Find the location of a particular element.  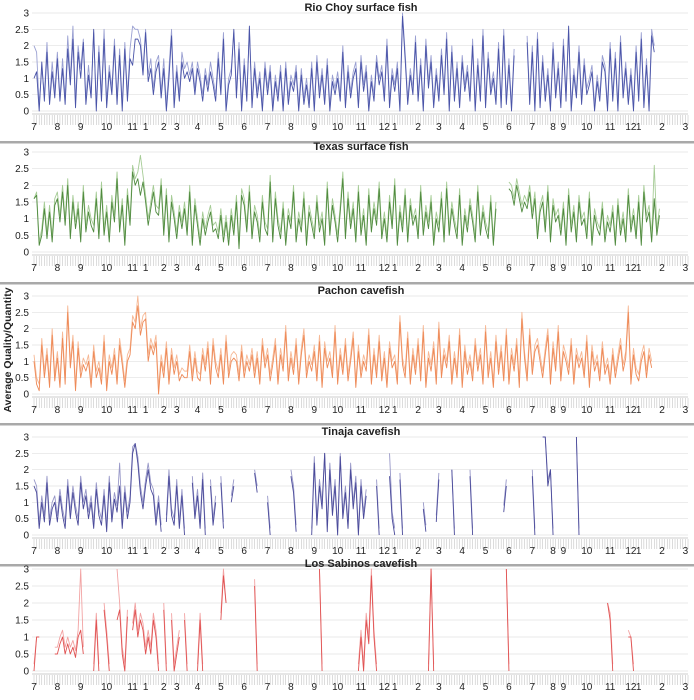

y-axis-label: Average Quality/Quantity is located at coordinates (8, 349).